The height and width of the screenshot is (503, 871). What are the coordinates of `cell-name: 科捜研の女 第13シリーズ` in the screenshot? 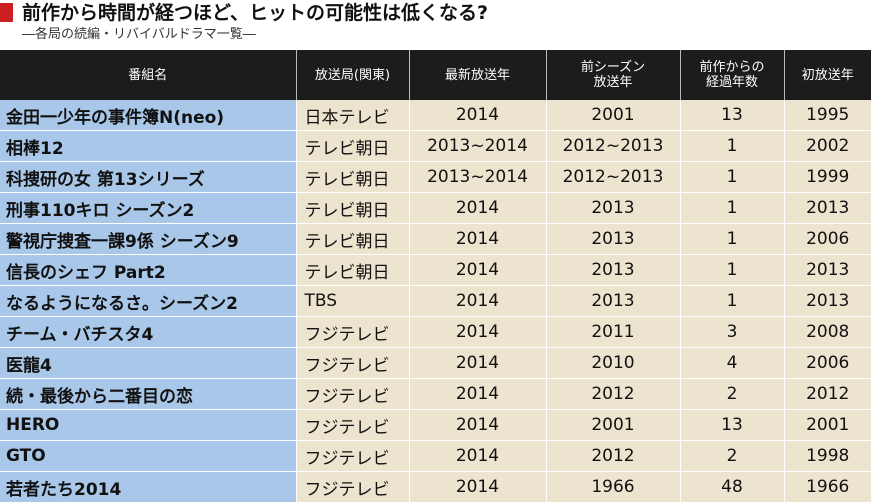 It's located at (148, 177).